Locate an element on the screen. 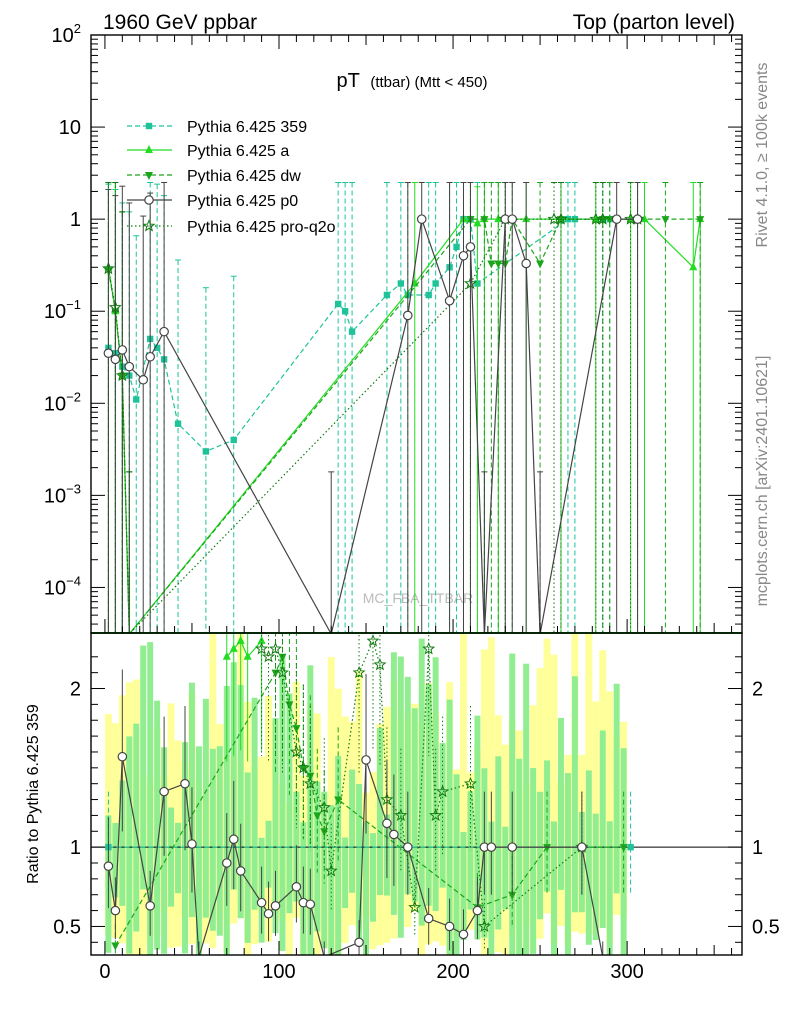 The width and height of the screenshot is (786, 1029). legend-marker is located at coordinates (149, 200).